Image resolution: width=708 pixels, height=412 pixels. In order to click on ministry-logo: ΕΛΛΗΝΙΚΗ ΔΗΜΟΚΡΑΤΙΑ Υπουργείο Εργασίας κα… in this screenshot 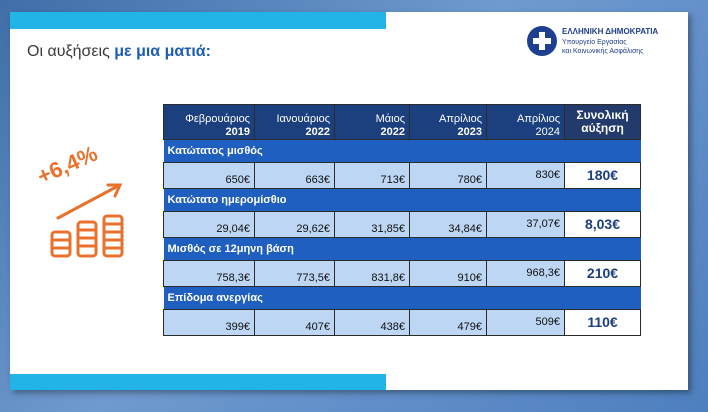, I will do `click(605, 43)`.